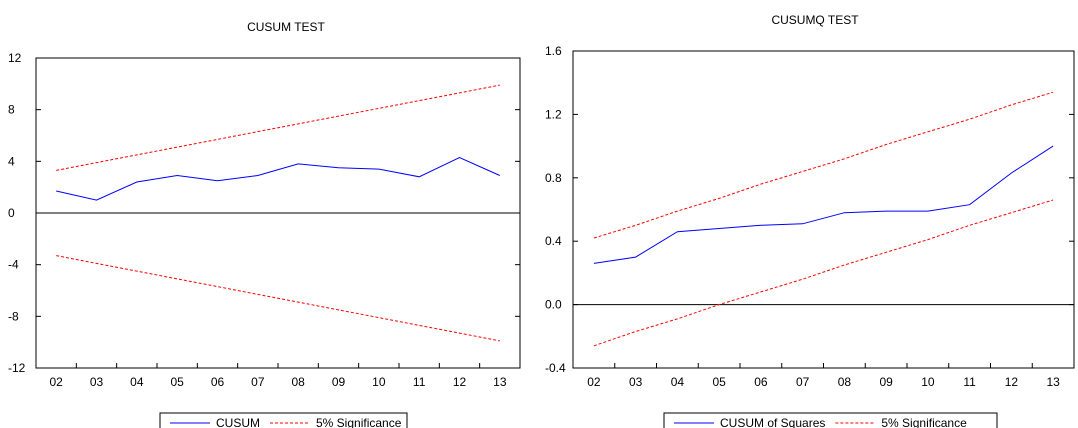  I want to click on chart-title: CUSUM TEST, so click(286, 27).